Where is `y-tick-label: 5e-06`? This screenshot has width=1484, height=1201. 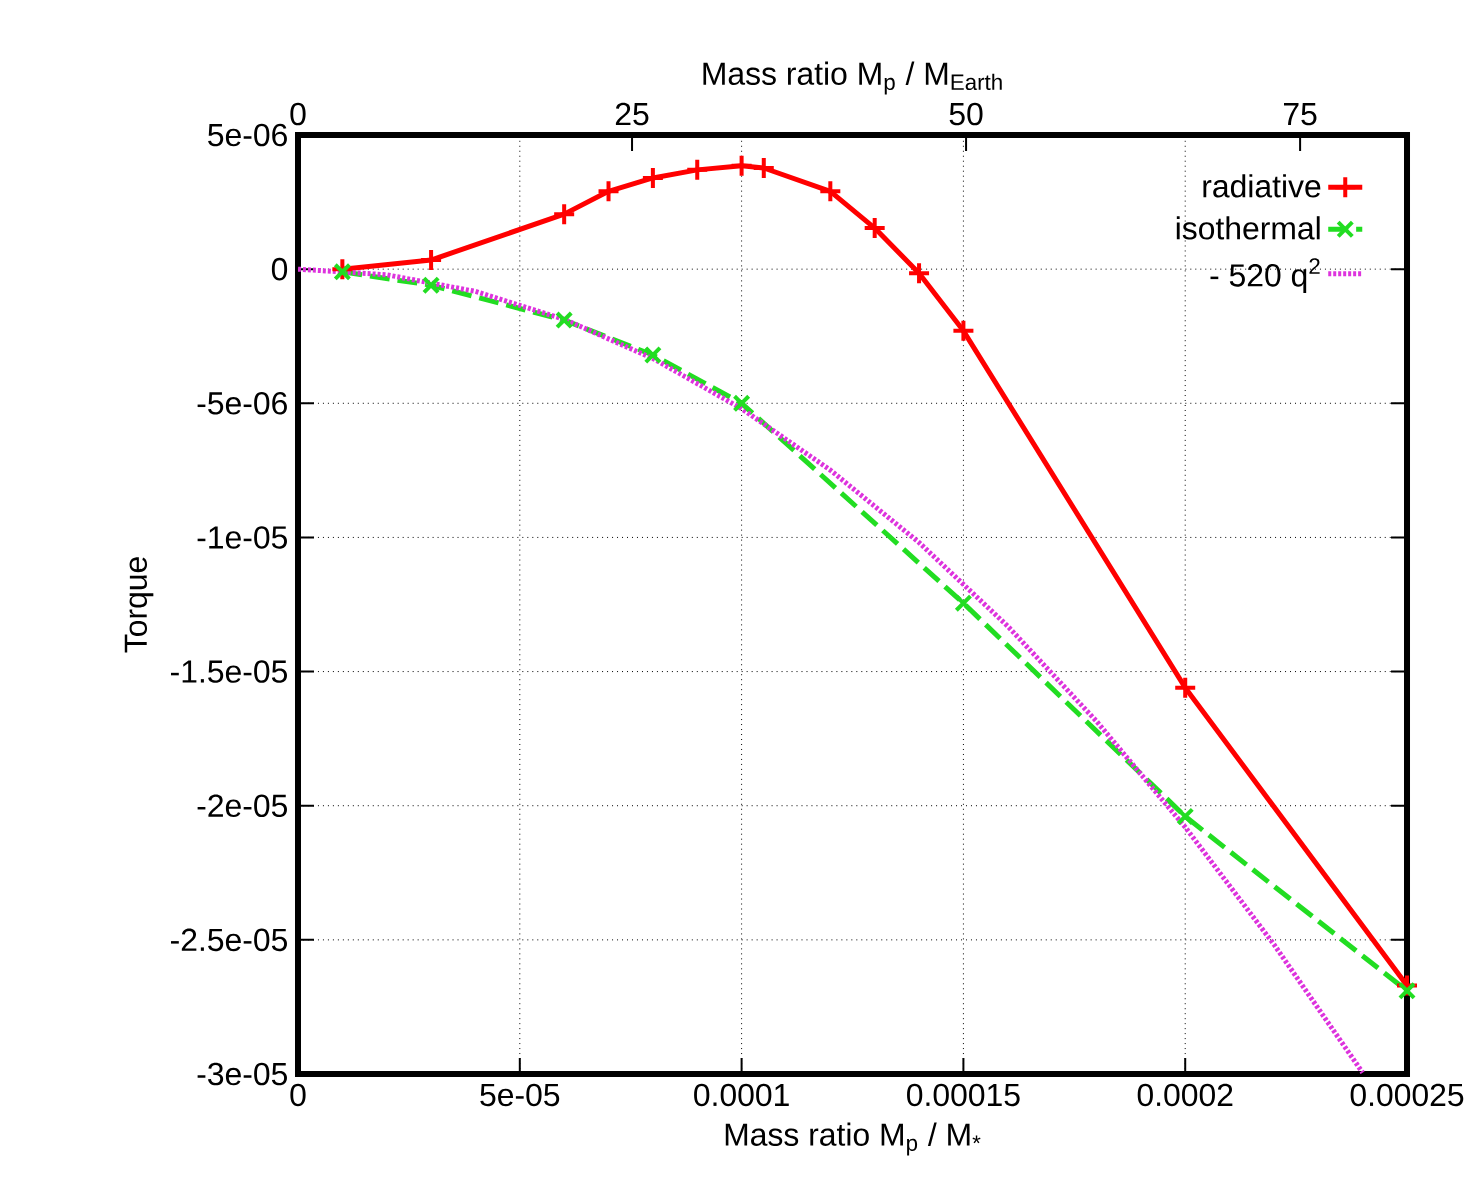
y-tick-label: 5e-06 is located at coordinates (247, 135).